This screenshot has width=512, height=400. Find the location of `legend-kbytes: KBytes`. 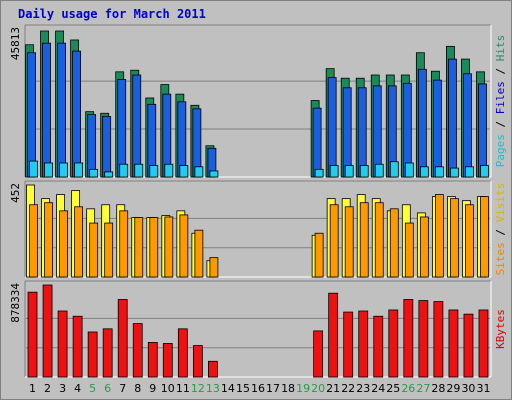

legend-kbytes: KBytes is located at coordinates (500, 329).